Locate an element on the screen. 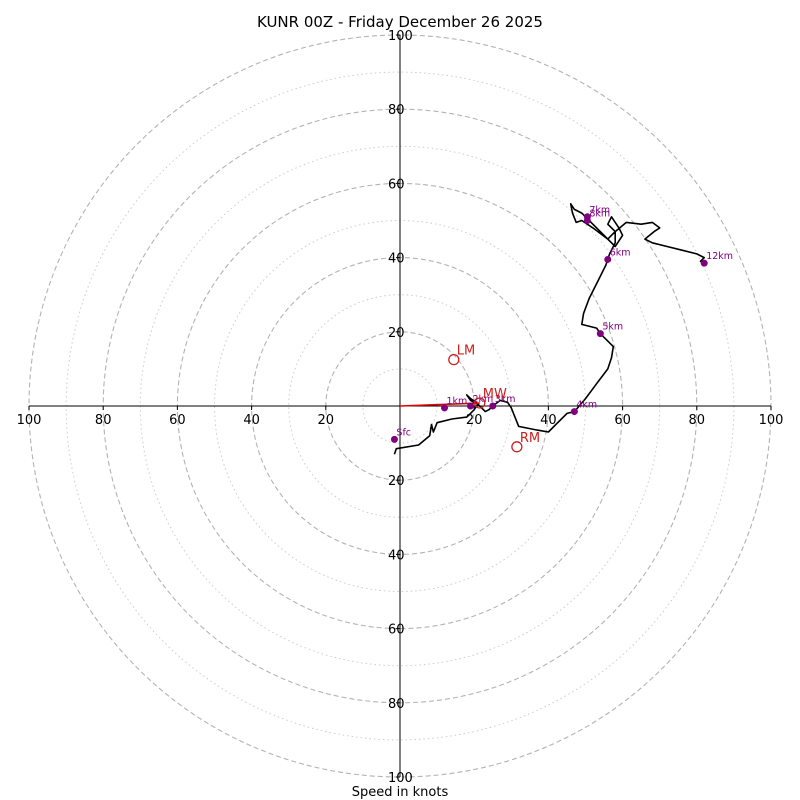  level-label-6km: 6km is located at coordinates (620, 252).